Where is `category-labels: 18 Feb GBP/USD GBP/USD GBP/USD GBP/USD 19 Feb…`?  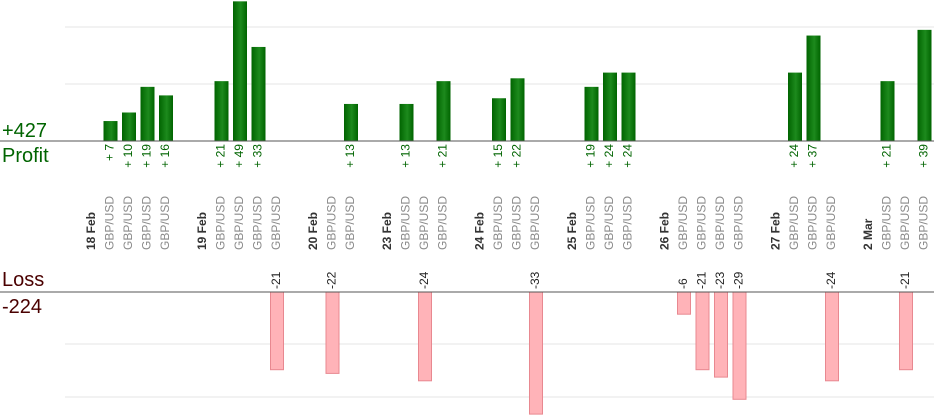
category-labels: 18 Feb GBP/USD GBP/USD GBP/USD GBP/USD 19 Feb… is located at coordinates (507, 223).